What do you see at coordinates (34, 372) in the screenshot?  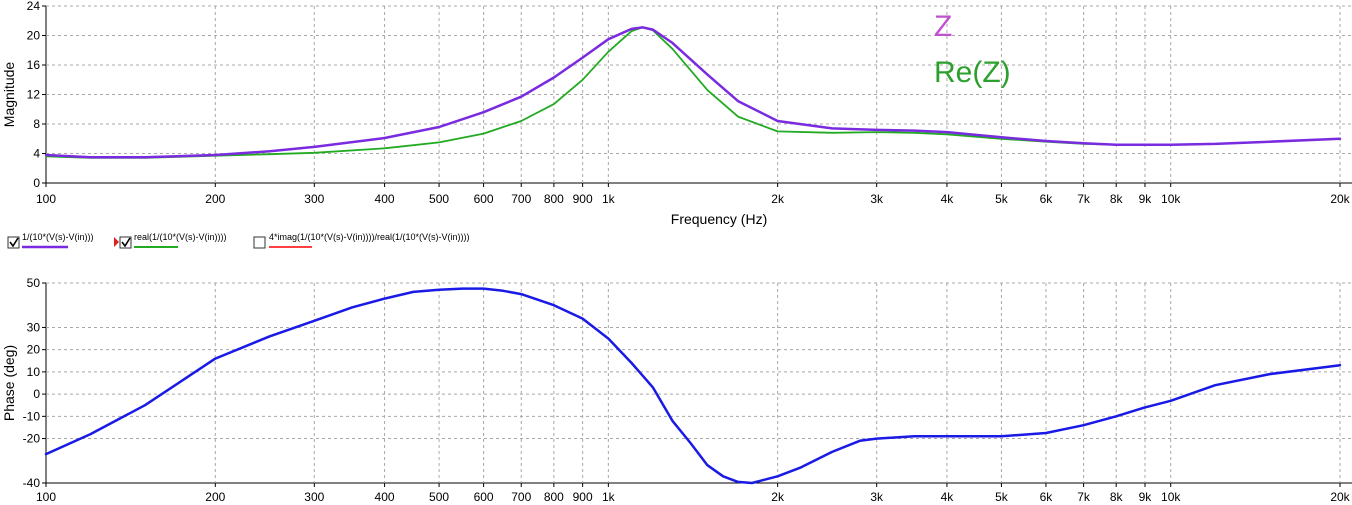 I see `y-tick-label: 10` at bounding box center [34, 372].